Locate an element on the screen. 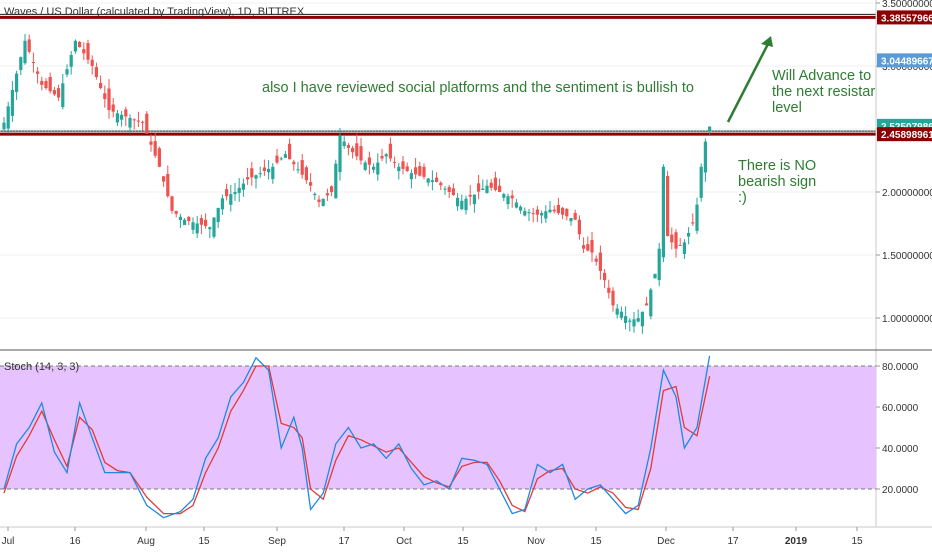 This screenshot has height=555, width=932. no-bearish-annotation-line3: :) is located at coordinates (742, 198).